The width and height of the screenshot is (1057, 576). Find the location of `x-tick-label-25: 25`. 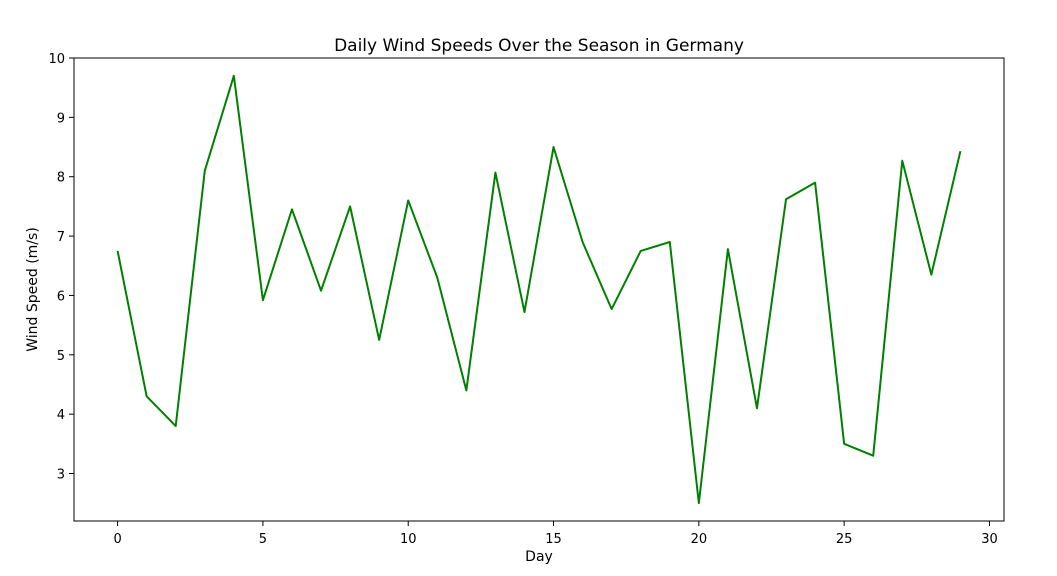

x-tick-label-25: 25 is located at coordinates (844, 539).